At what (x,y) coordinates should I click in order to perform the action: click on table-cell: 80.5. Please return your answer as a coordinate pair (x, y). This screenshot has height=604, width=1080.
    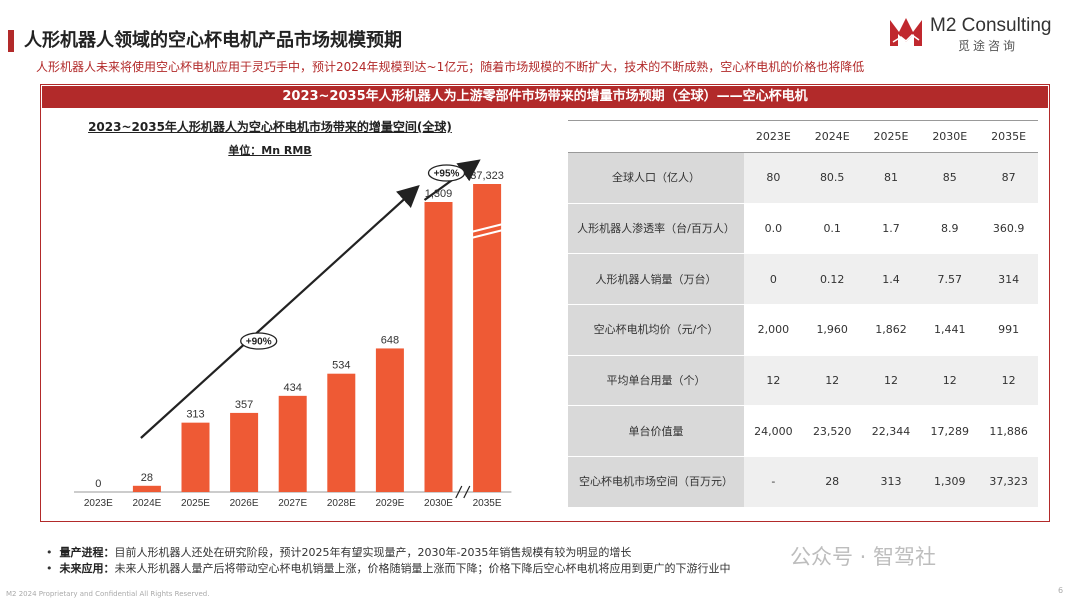
    Looking at the image, I should click on (832, 178).